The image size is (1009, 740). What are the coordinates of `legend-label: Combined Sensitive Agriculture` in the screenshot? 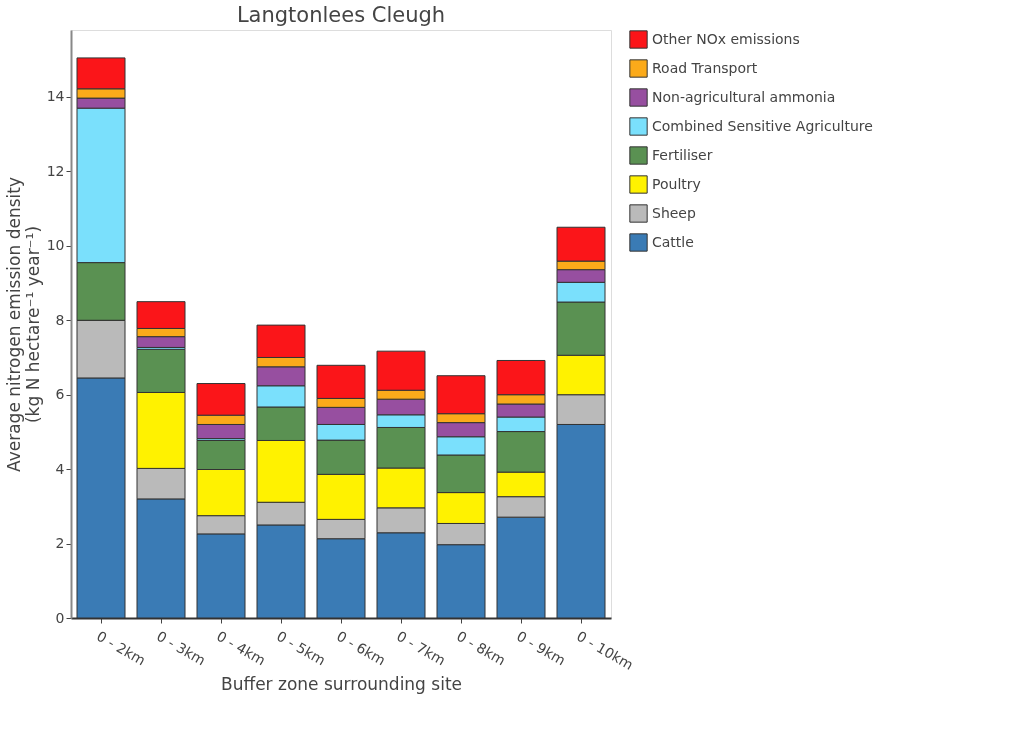 It's located at (762, 125).